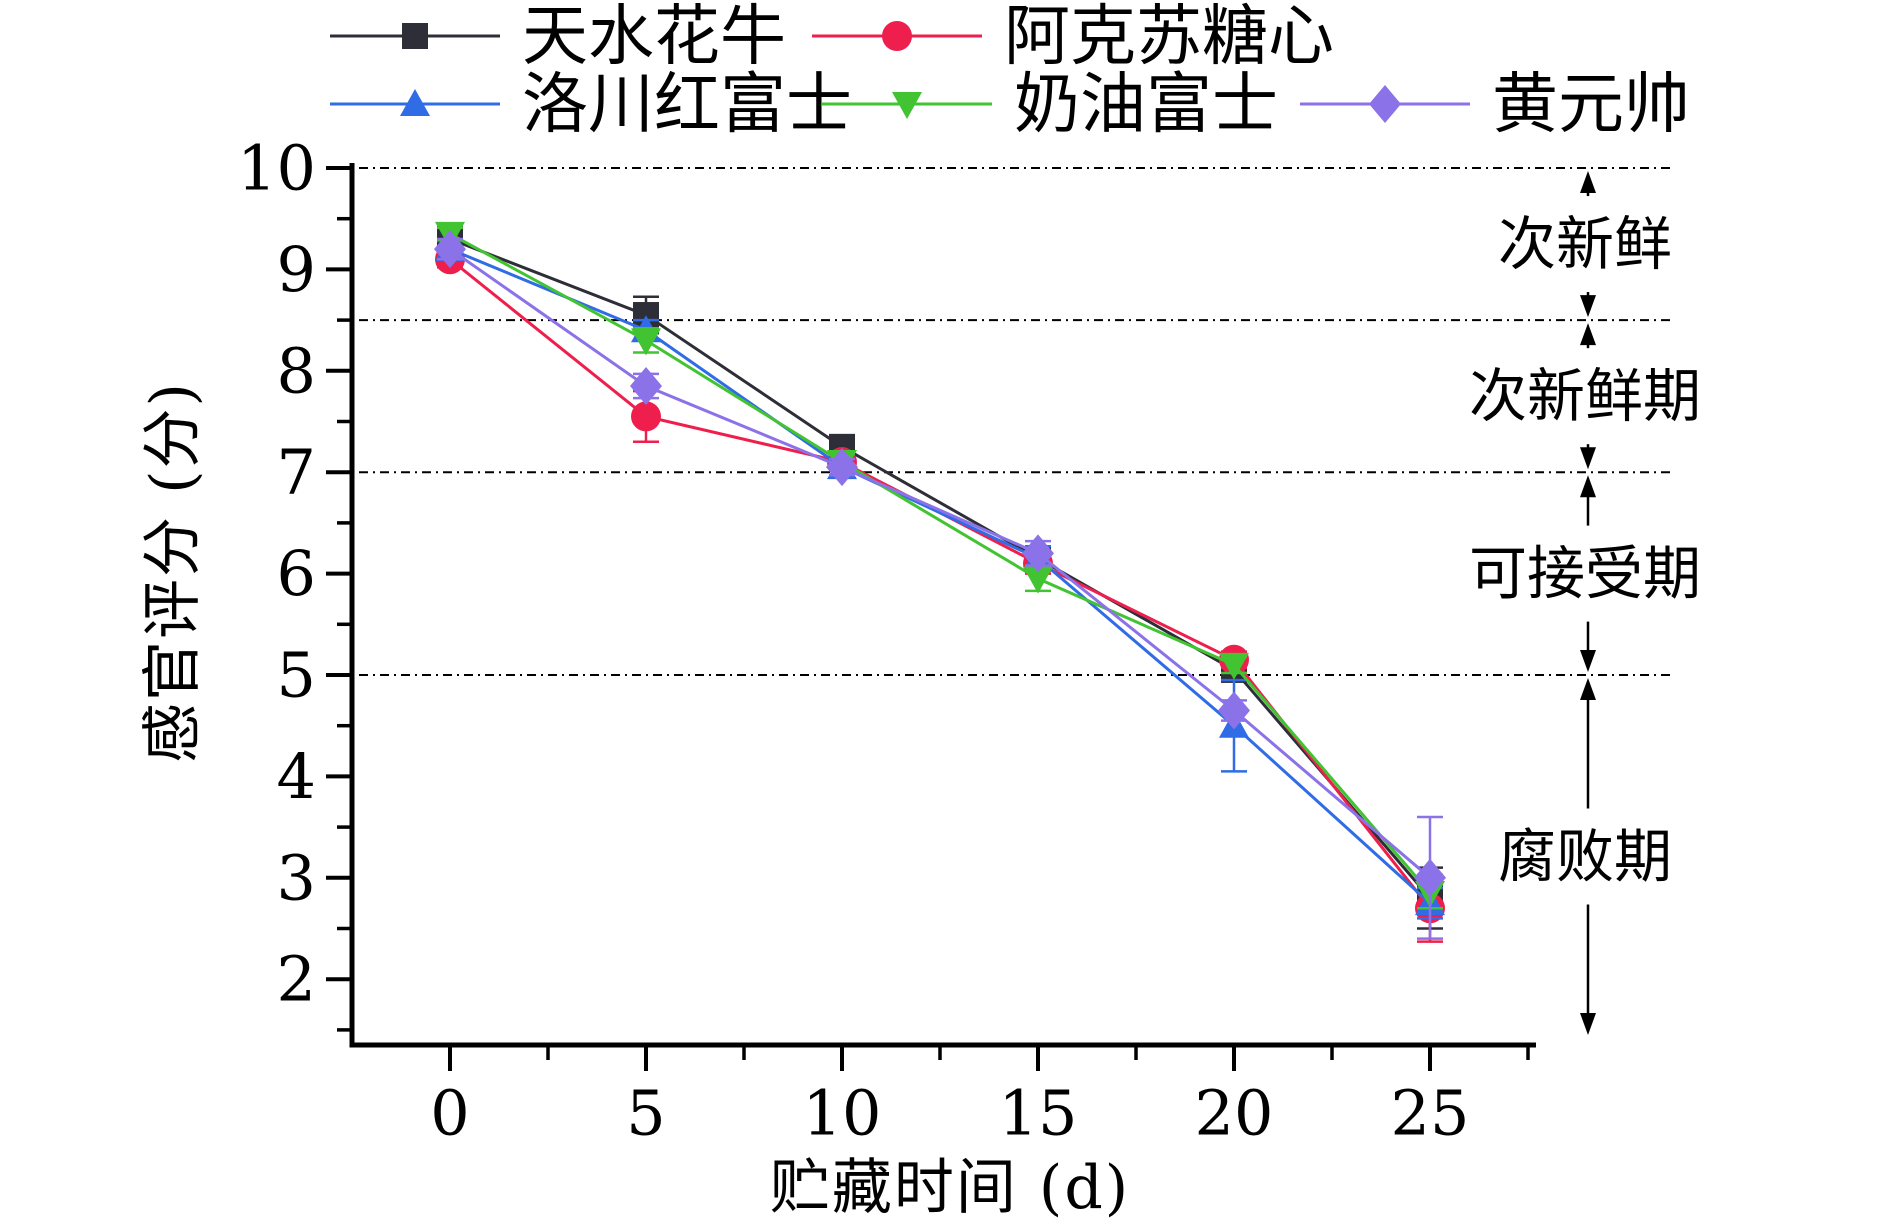 The image size is (1890, 1226). Describe the element at coordinates (276, 168) in the screenshot. I see `y-tick-label: 10` at that location.